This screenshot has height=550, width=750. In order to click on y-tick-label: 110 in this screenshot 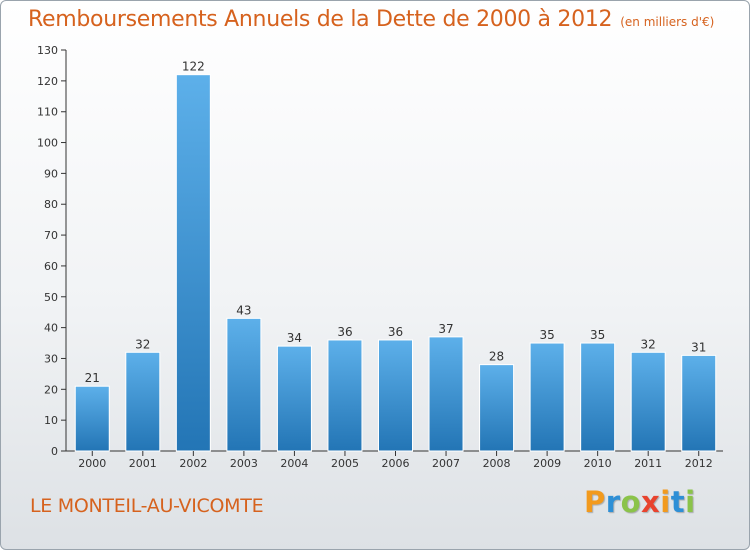, I will do `click(47, 112)`.